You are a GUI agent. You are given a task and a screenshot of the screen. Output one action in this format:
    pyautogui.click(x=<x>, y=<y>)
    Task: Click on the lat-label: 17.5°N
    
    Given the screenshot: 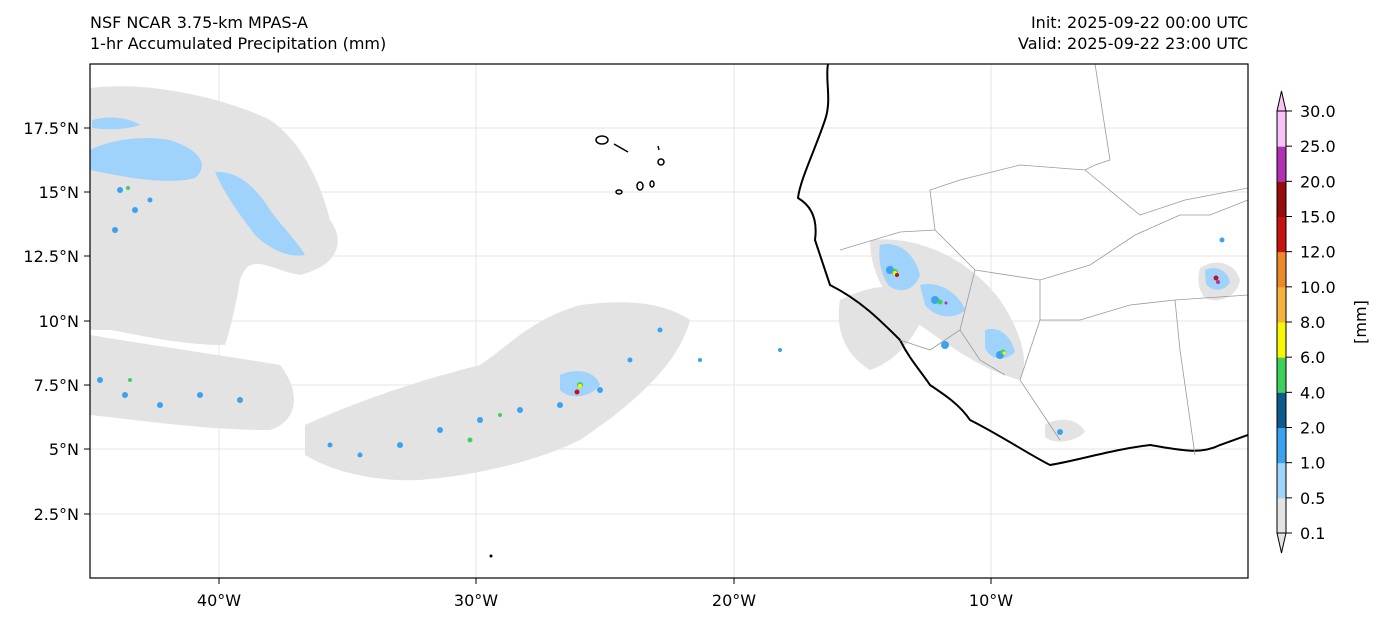 What is the action you would take?
    pyautogui.click(x=51, y=128)
    